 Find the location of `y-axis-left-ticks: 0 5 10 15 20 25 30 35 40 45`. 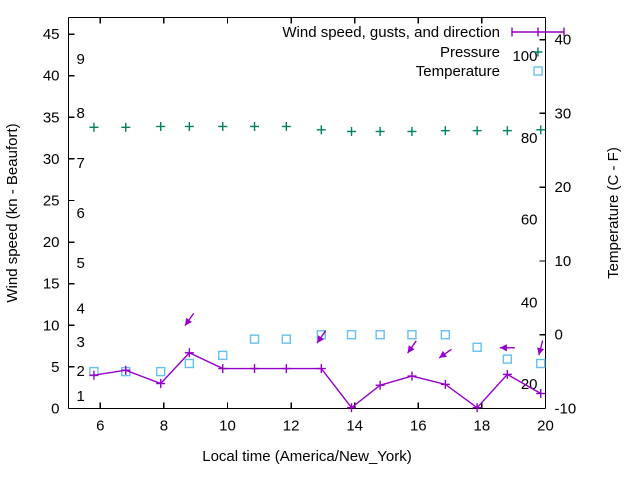

y-axis-left-ticks: 0 5 10 15 20 25 30 35 40 45 is located at coordinates (59, 222).